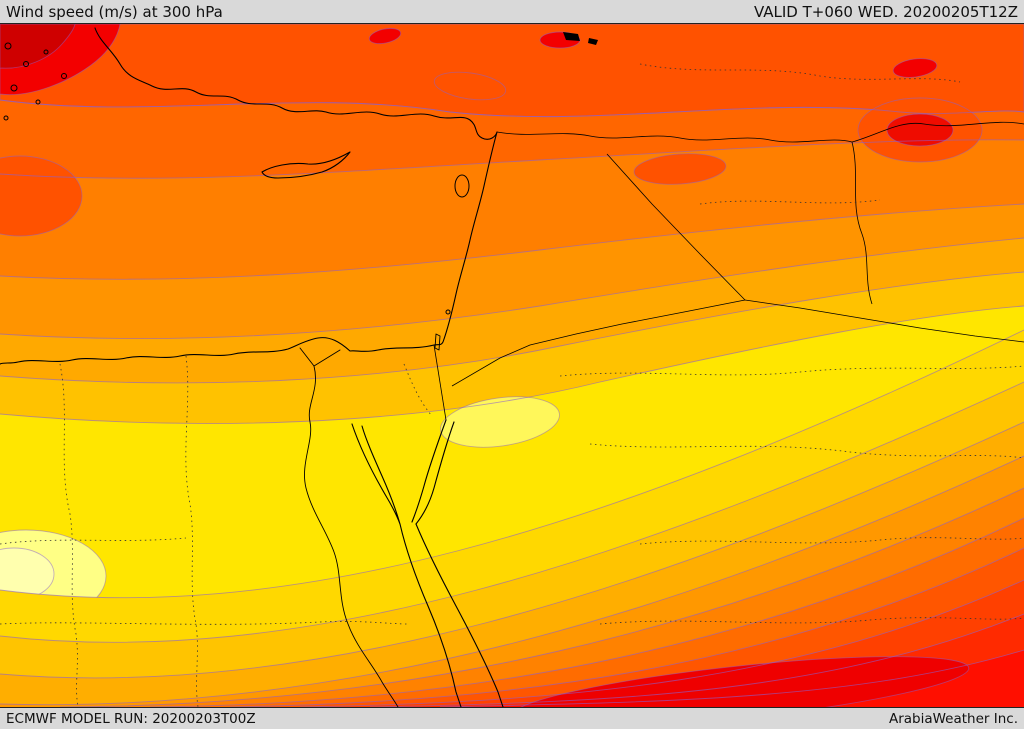 This screenshot has width=1024, height=729. What do you see at coordinates (571, 36) in the screenshot?
I see `lake-van` at bounding box center [571, 36].